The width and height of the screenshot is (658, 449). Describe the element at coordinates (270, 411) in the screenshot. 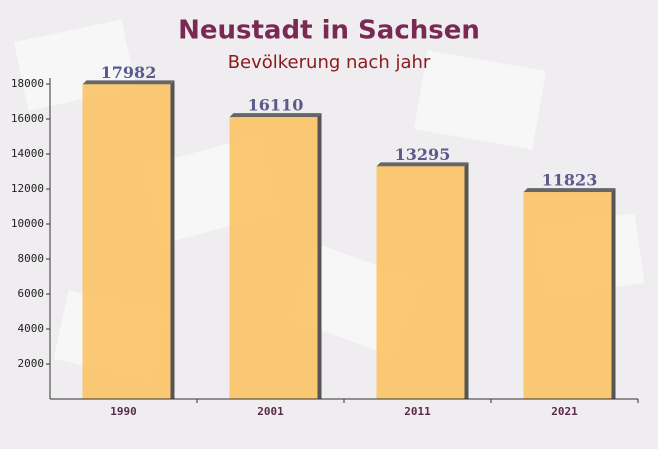

I see `x-tick-label: 2001` at that location.